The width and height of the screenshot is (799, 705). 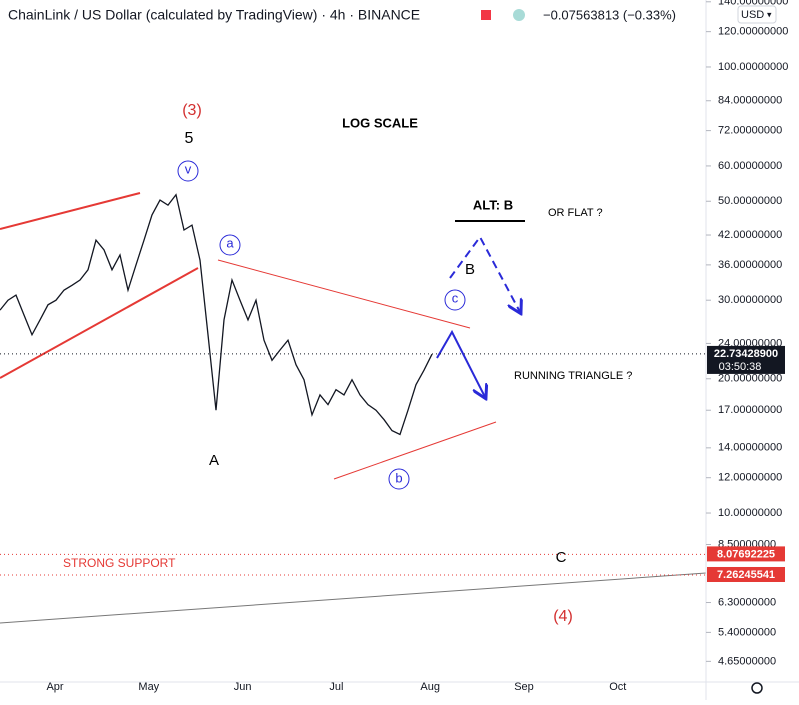 What do you see at coordinates (757, 688) in the screenshot?
I see `settings-icon` at bounding box center [757, 688].